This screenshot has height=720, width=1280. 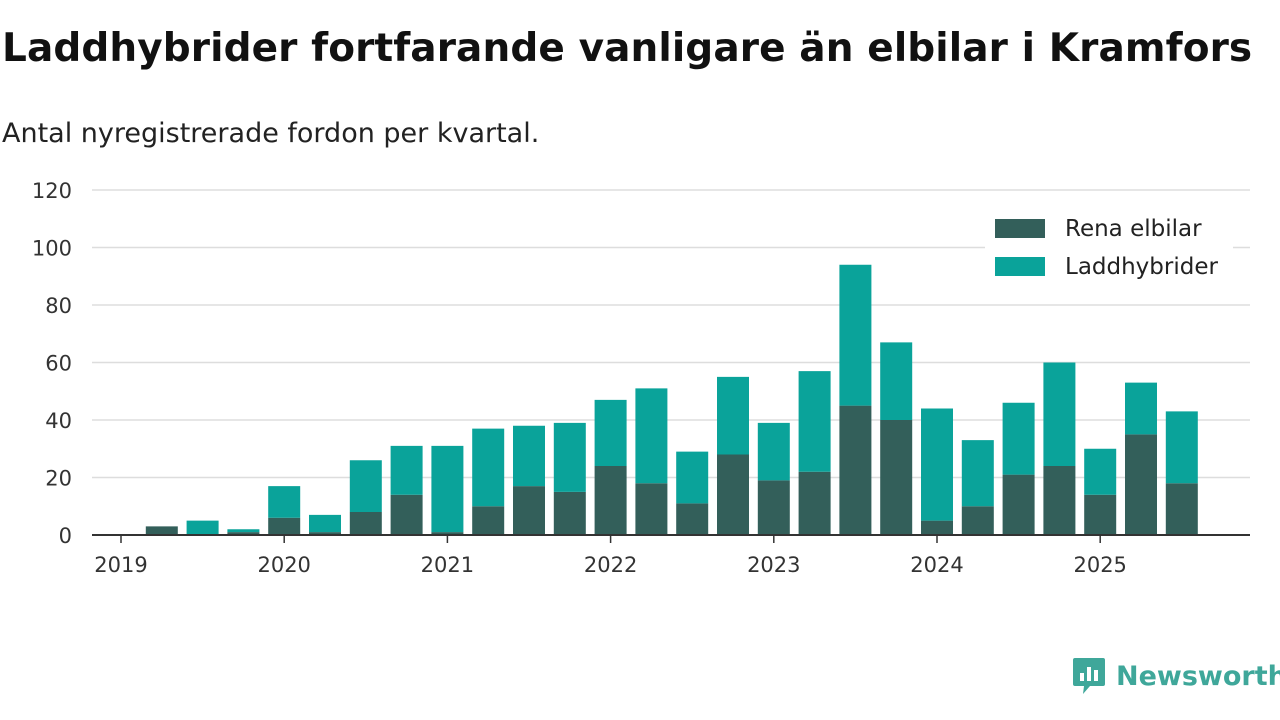 What do you see at coordinates (773, 565) in the screenshot?
I see `x-tick-label: 2023` at bounding box center [773, 565].